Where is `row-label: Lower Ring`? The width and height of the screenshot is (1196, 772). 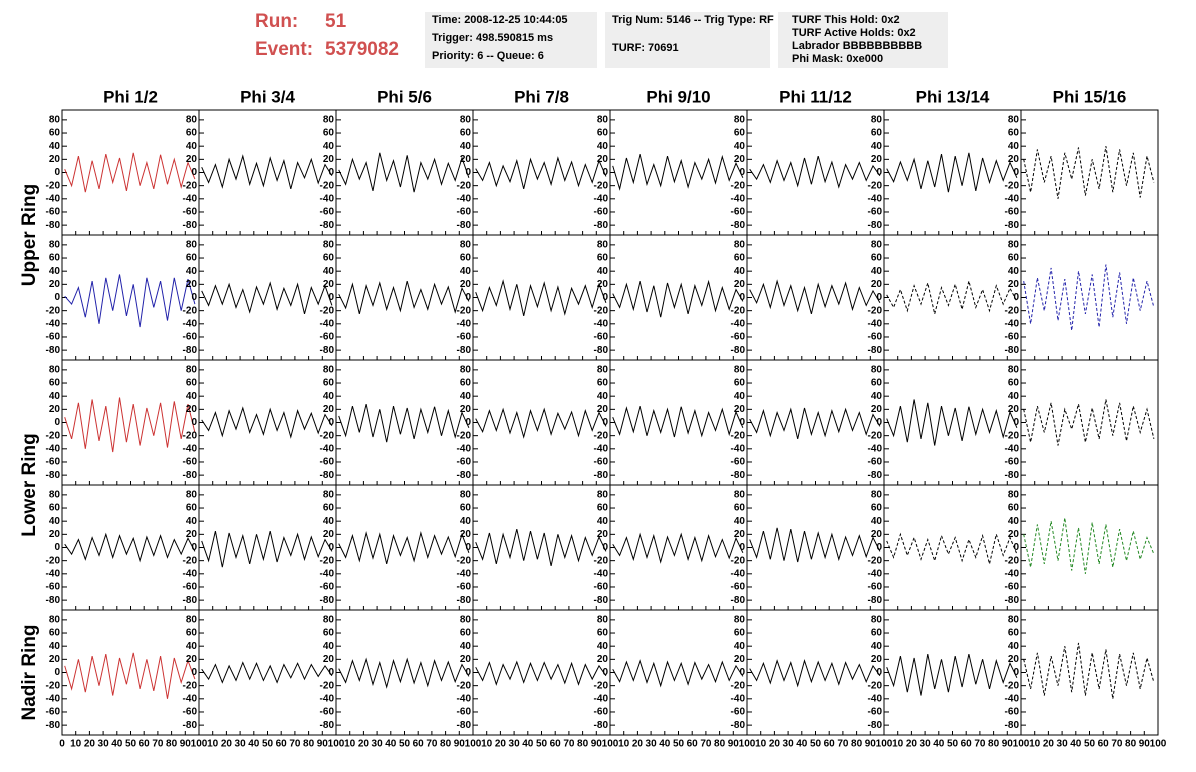
row-label: Lower Ring is located at coordinates (29, 484).